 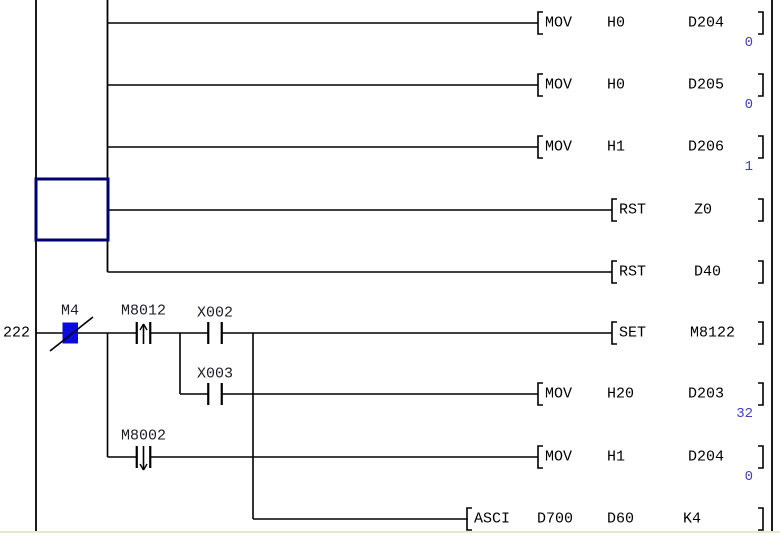 What do you see at coordinates (215, 313) in the screenshot?
I see `contact-label: X002` at bounding box center [215, 313].